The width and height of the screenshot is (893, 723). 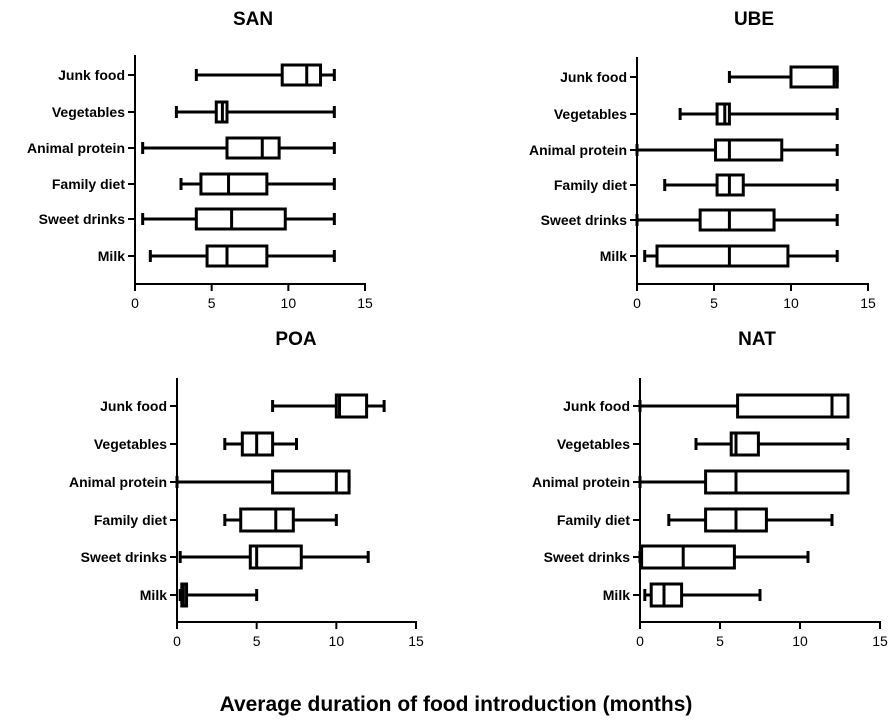 What do you see at coordinates (295, 339) in the screenshot?
I see `panel-title-poa: POA` at bounding box center [295, 339].